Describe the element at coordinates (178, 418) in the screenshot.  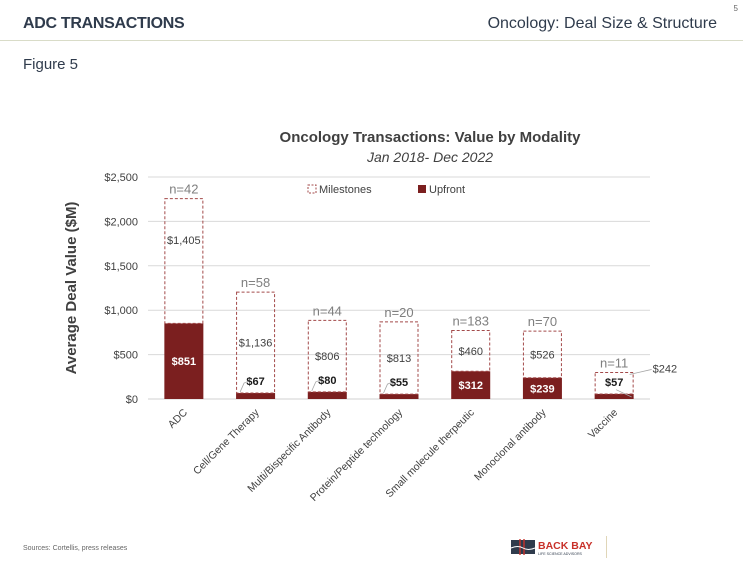
I see `x-tick-label: ADC` at that location.